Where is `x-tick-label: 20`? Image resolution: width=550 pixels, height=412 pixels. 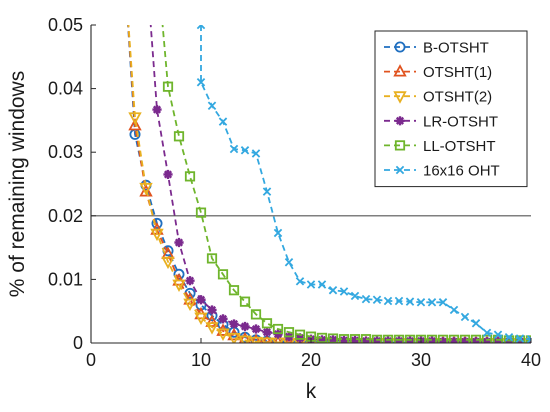
x-tick-label: 20 is located at coordinates (311, 360).